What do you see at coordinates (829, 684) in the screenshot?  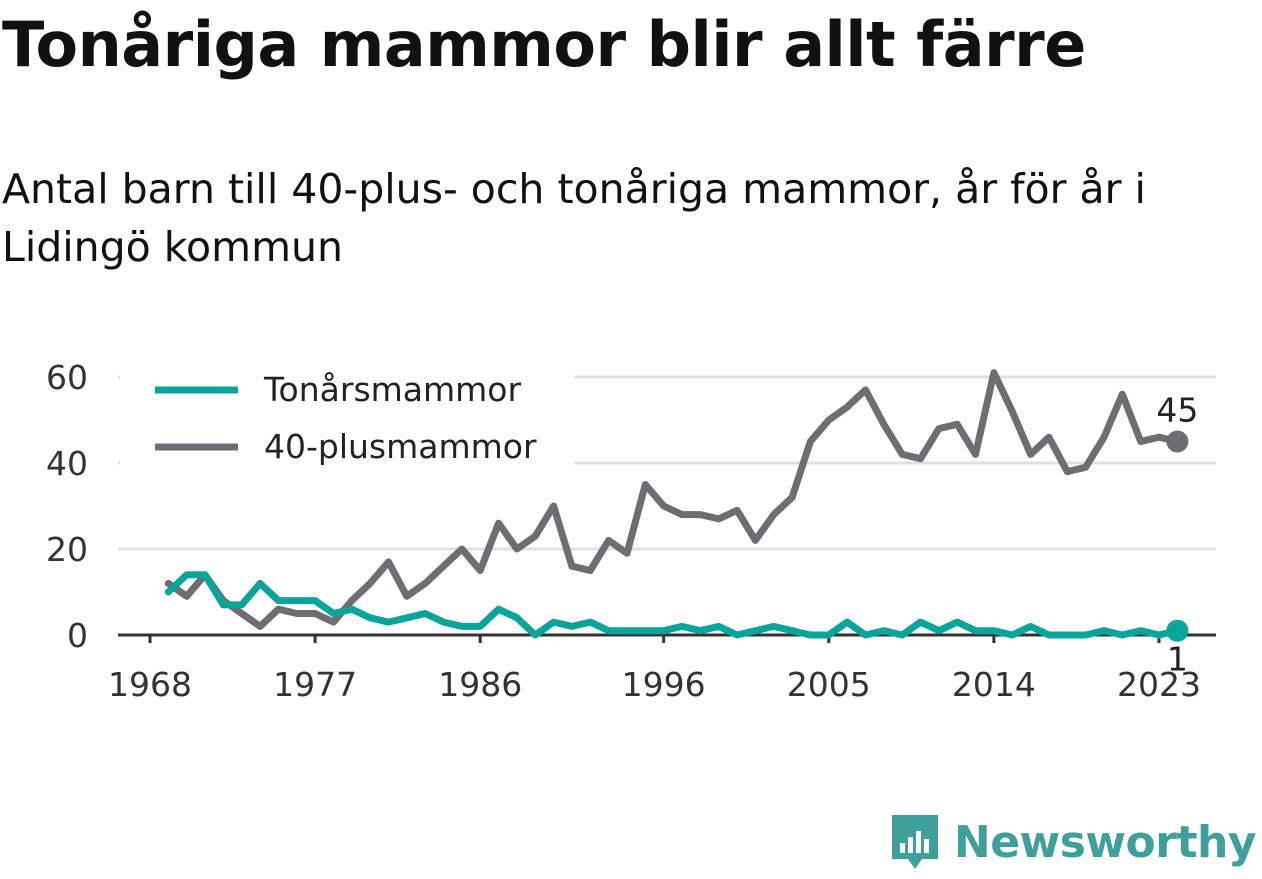 I see `x-tick-label-2005: 2005` at bounding box center [829, 684].